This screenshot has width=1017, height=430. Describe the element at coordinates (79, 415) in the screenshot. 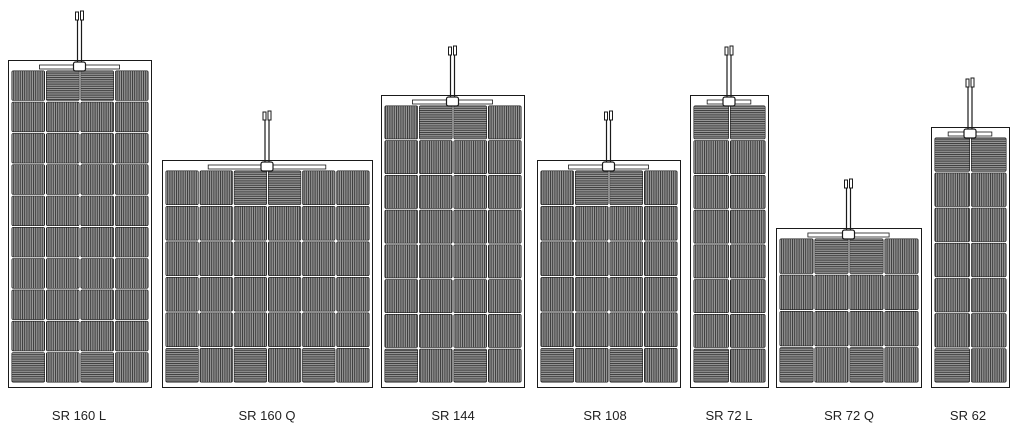

I see `label-sr-160-l: SR 160 L` at that location.